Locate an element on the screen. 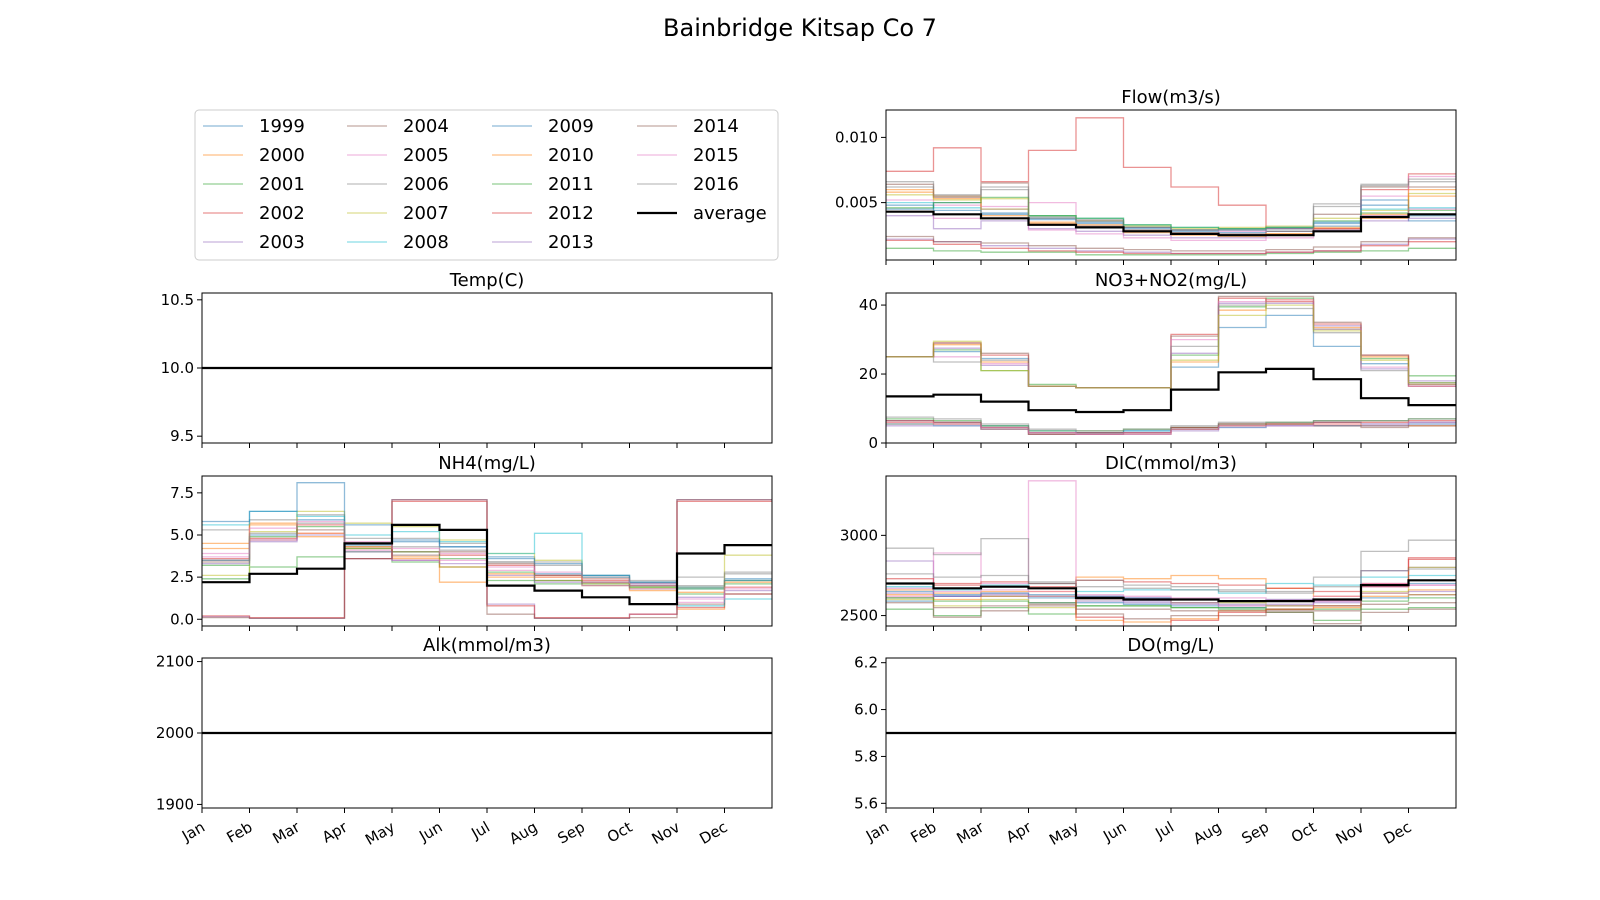 The image size is (1600, 900). legend-label: 2008 is located at coordinates (426, 242).